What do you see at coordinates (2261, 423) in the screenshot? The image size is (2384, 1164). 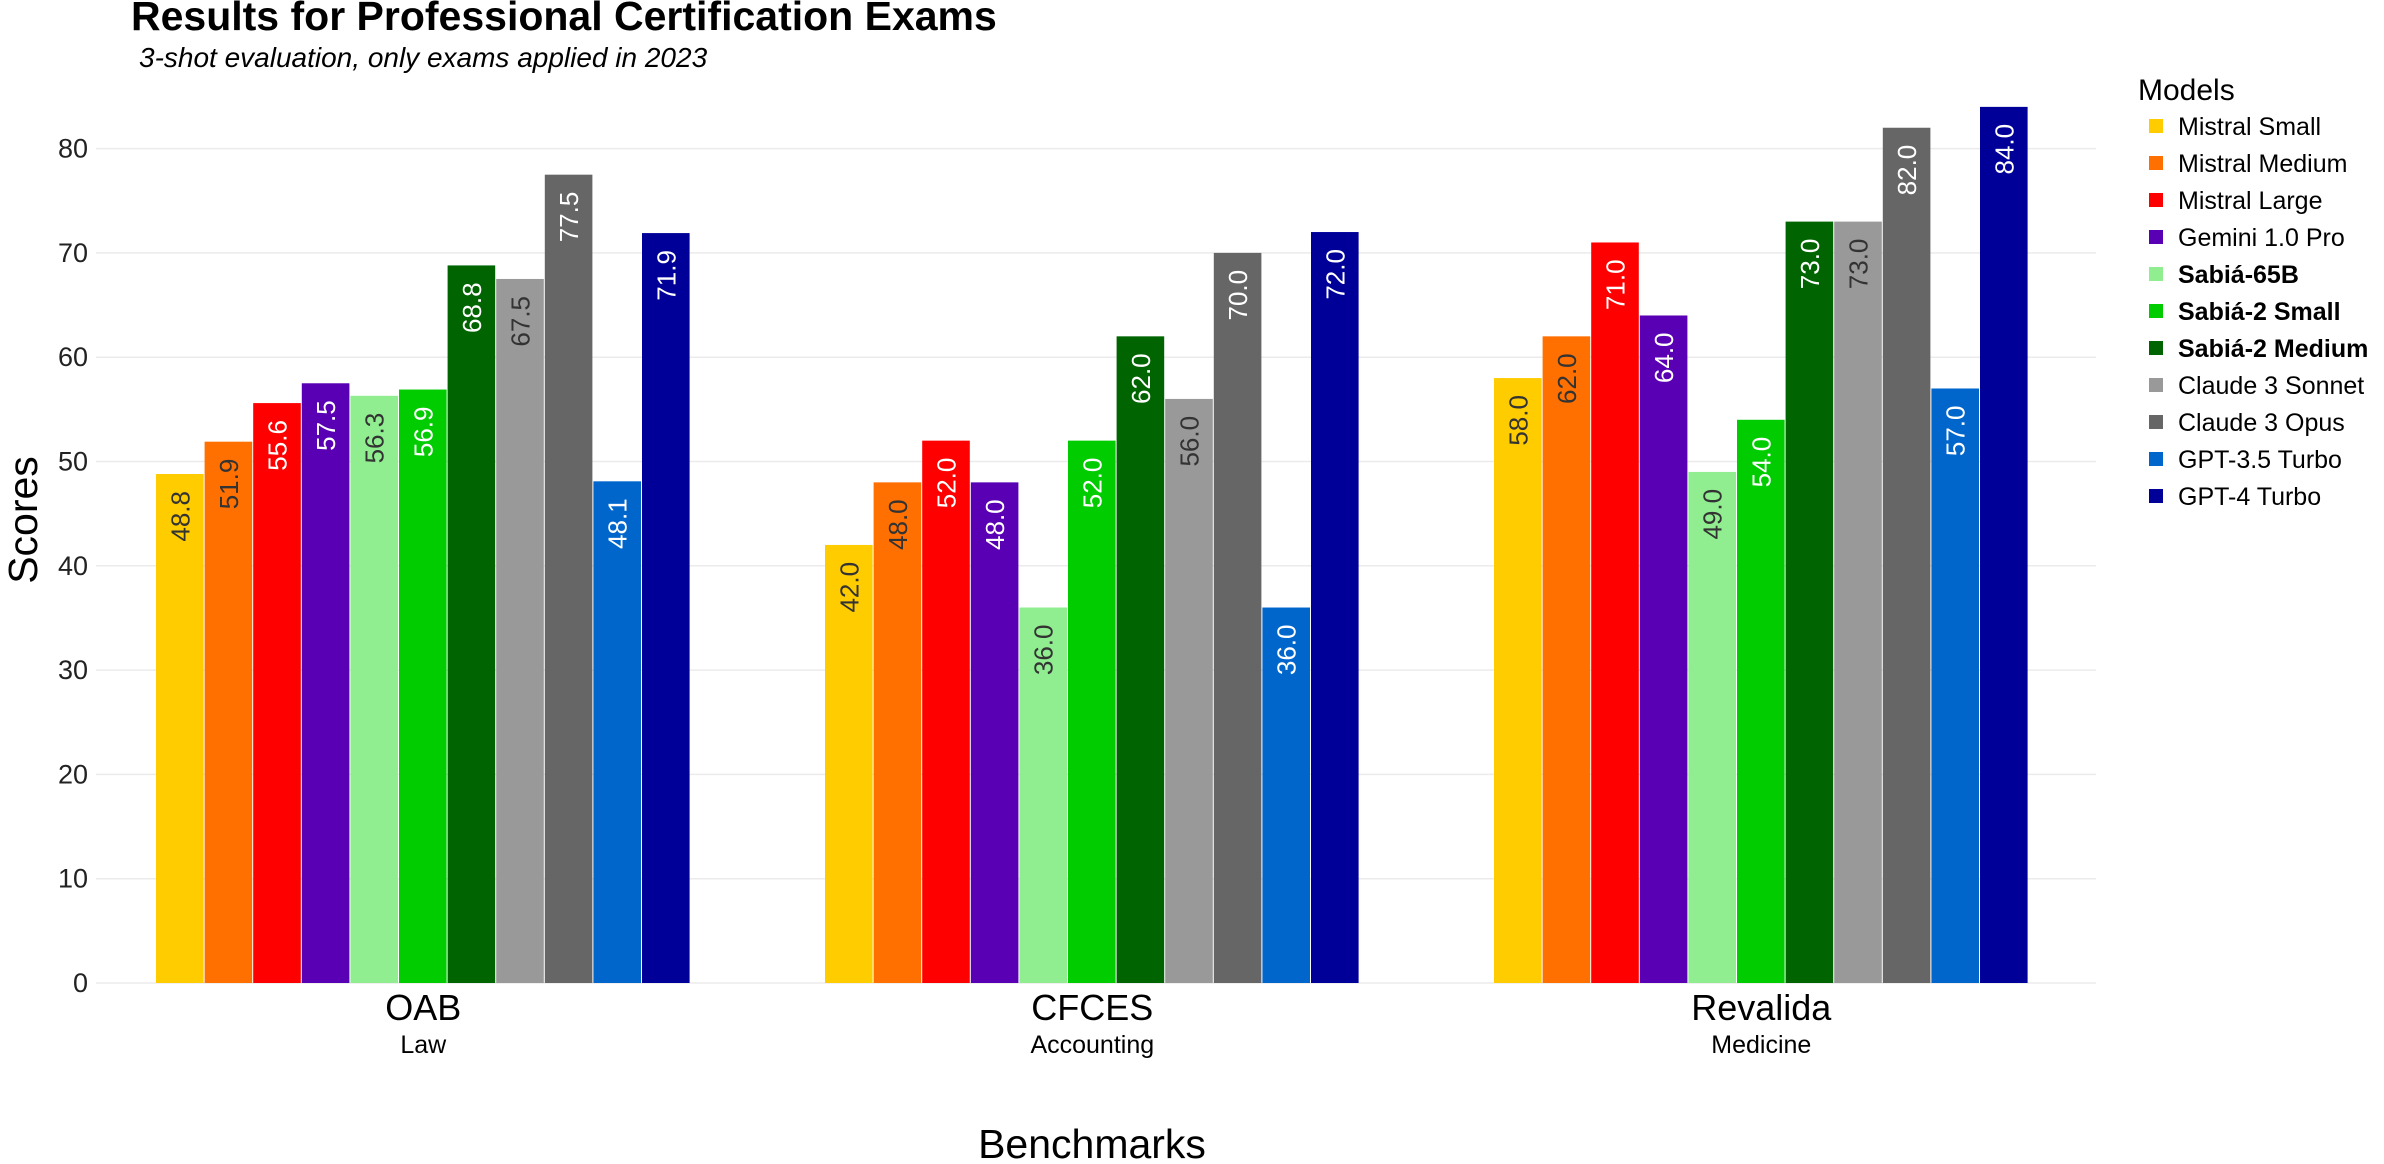 I see `legend-entry: Claude 3 Opus` at bounding box center [2261, 423].